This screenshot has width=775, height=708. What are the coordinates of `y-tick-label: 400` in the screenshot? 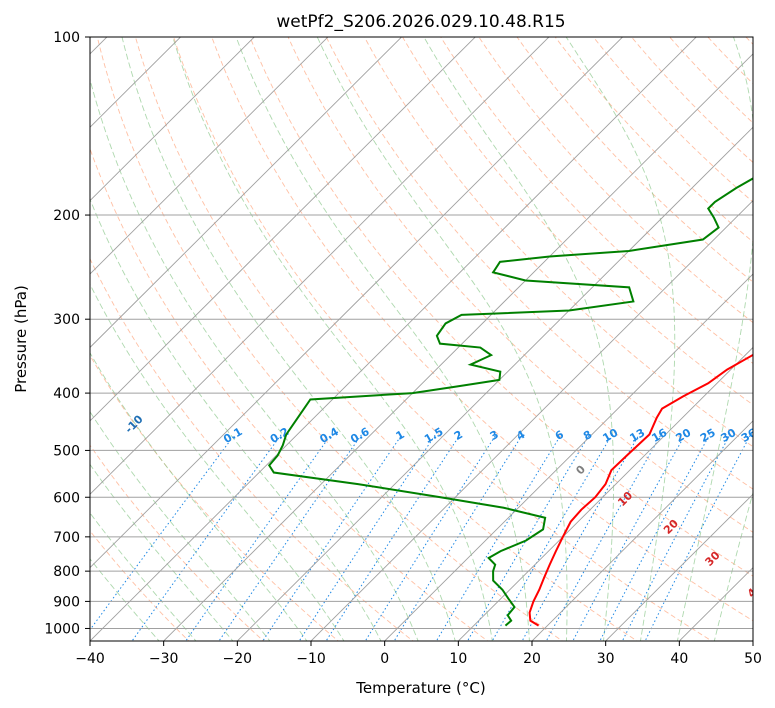 It's located at (66, 394).